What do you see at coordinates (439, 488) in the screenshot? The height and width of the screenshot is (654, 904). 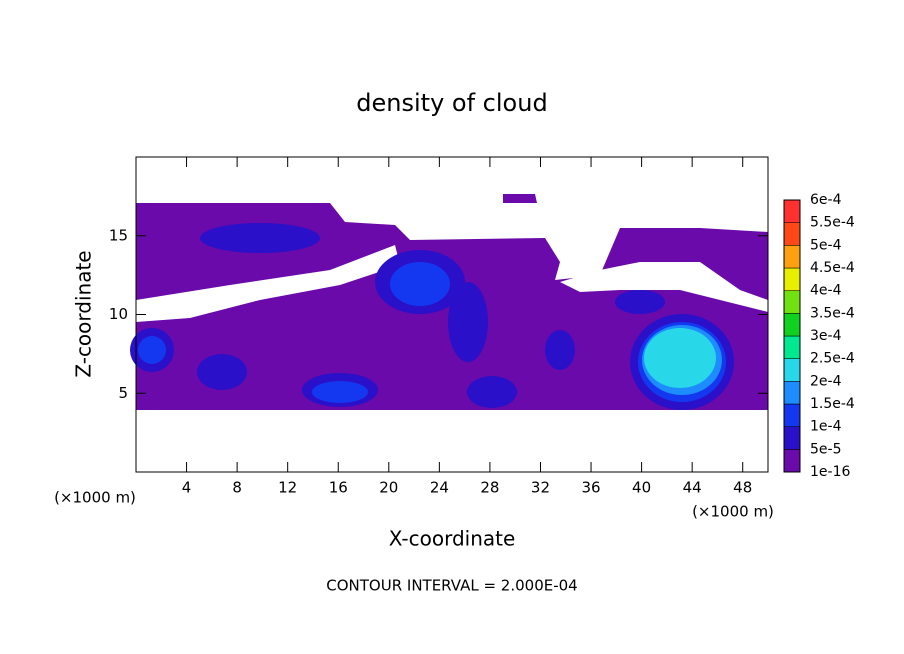 I see `x-tick-label: 24` at bounding box center [439, 488].